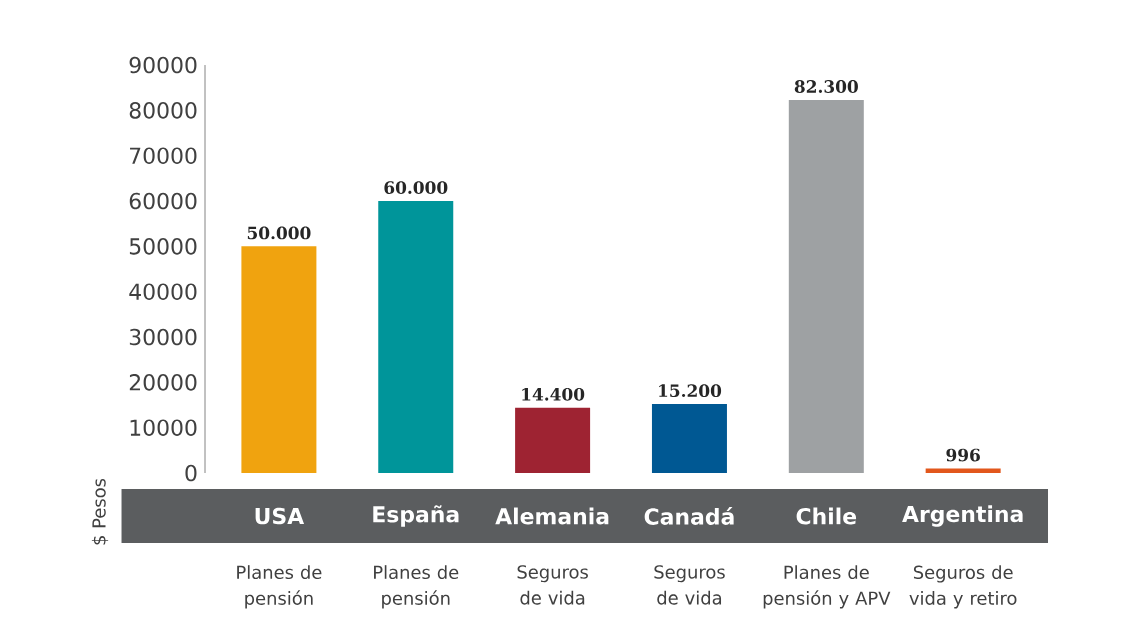  I want to click on text: Planes de pensión y APV, so click(827, 587).